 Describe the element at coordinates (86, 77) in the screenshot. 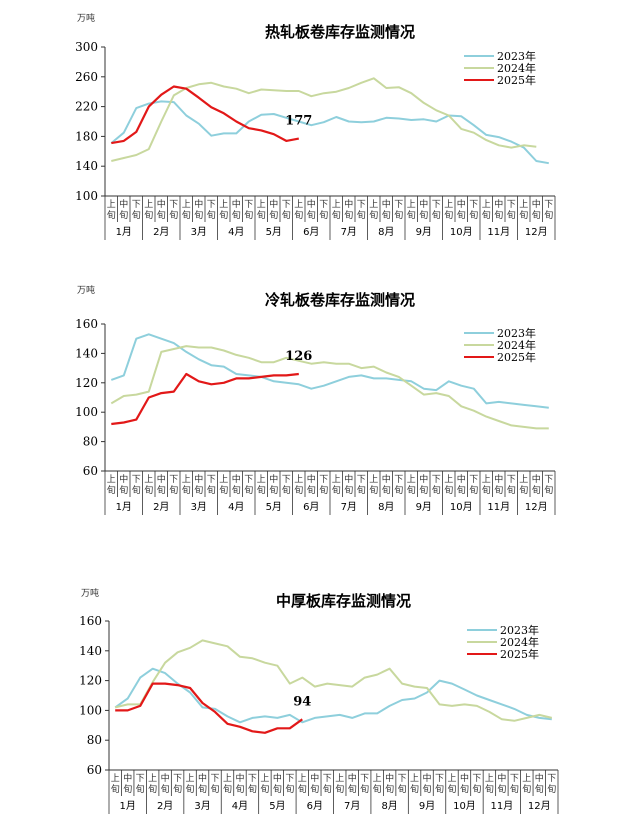

I see `y-tick-label: 260` at that location.